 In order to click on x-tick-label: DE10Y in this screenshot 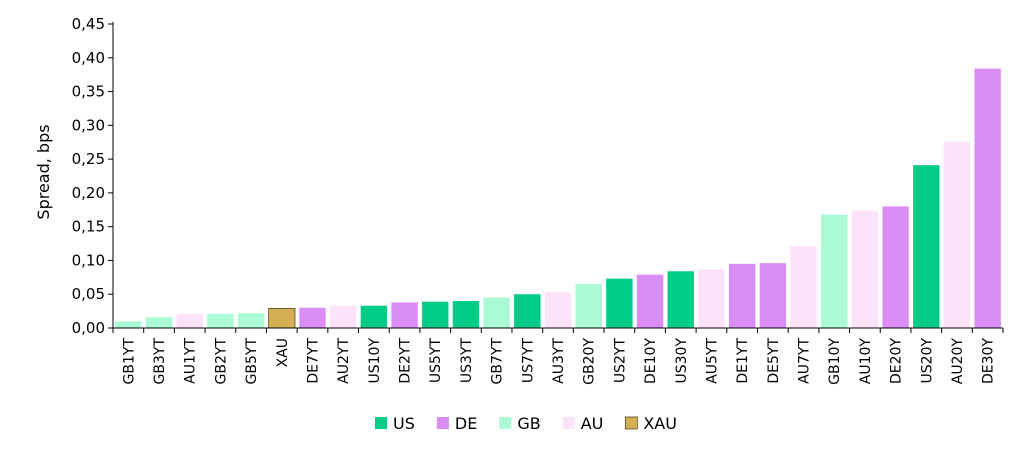, I will do `click(651, 361)`.